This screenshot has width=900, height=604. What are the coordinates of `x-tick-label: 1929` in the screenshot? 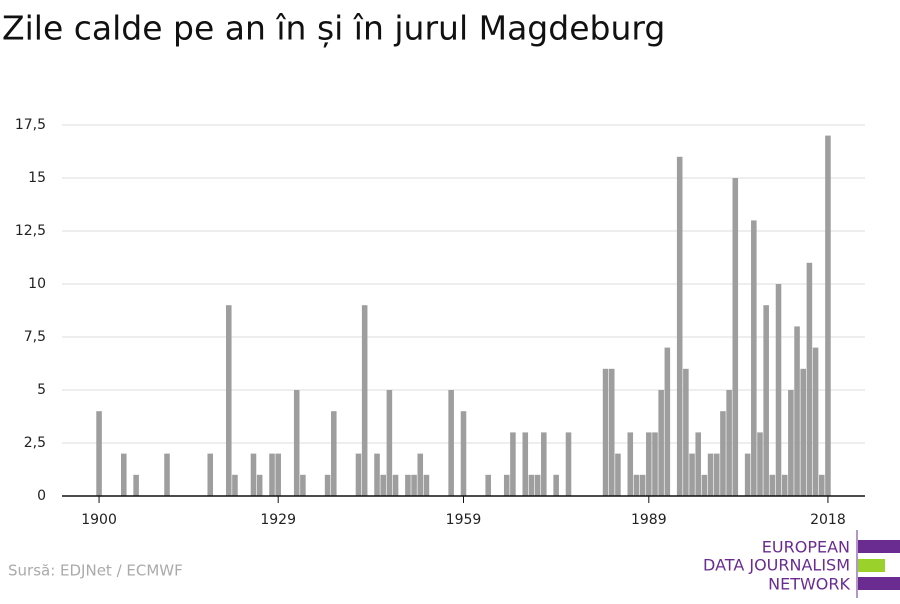 It's located at (278, 520).